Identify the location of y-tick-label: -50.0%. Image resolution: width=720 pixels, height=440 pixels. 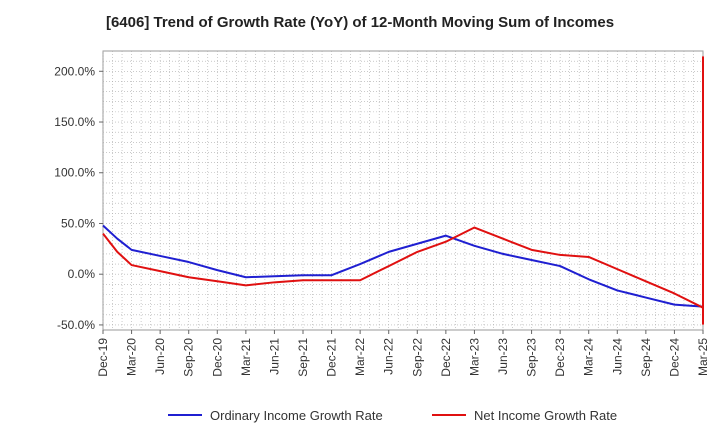
(76, 325).